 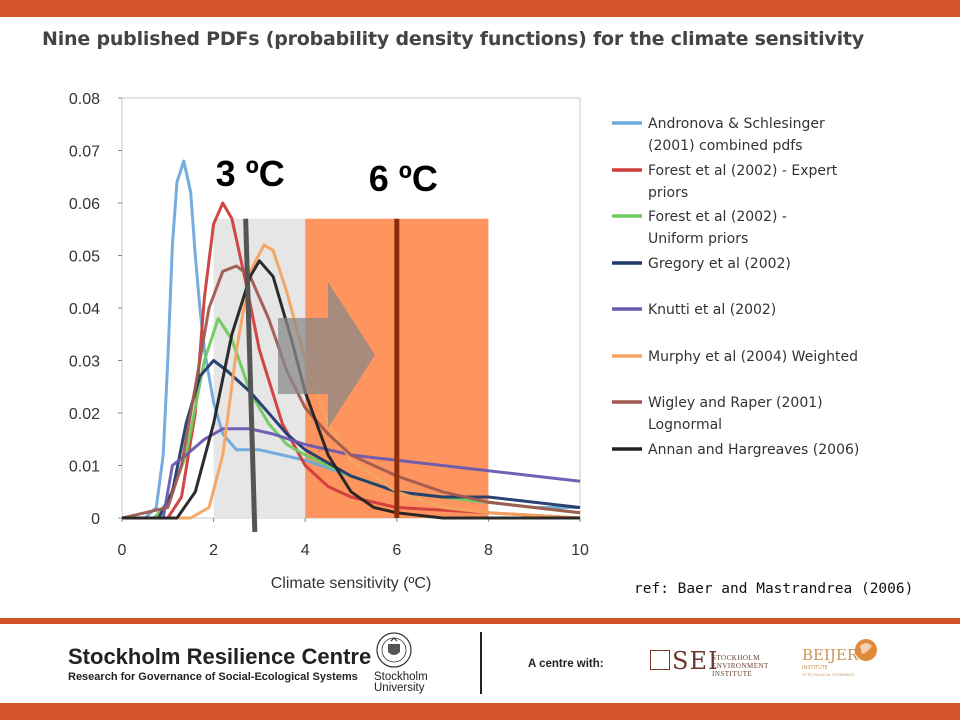 I want to click on svg-text: BEIJER, so click(x=830, y=655).